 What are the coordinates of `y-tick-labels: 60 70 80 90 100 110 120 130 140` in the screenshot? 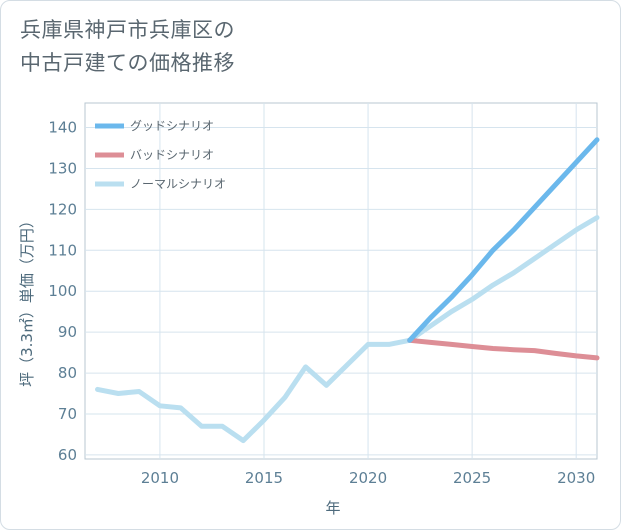 It's located at (62, 291).